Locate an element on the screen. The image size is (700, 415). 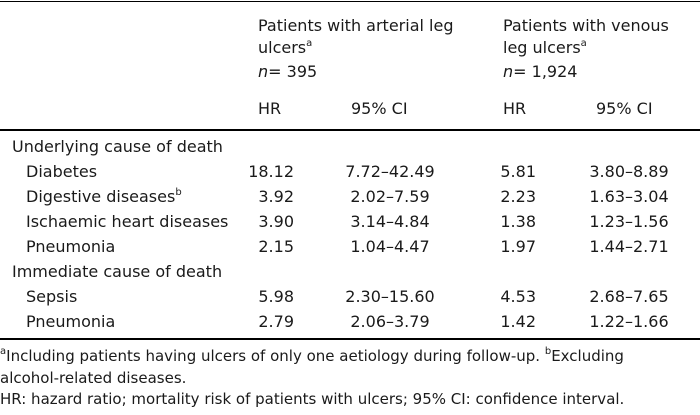
arterial-ci-value: 7.72–42.49 is located at coordinates (390, 171).